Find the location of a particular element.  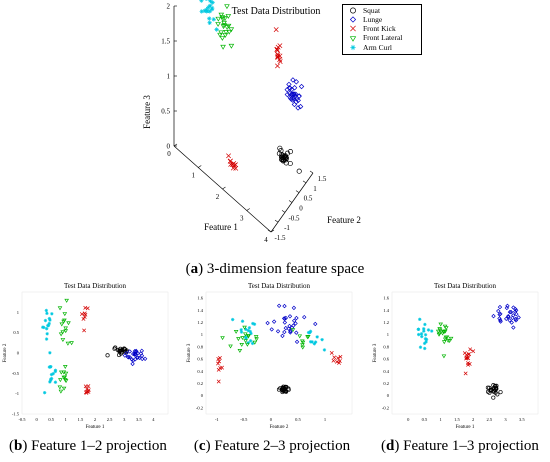

x-tick-label: 0.5 is located at coordinates (425, 419).